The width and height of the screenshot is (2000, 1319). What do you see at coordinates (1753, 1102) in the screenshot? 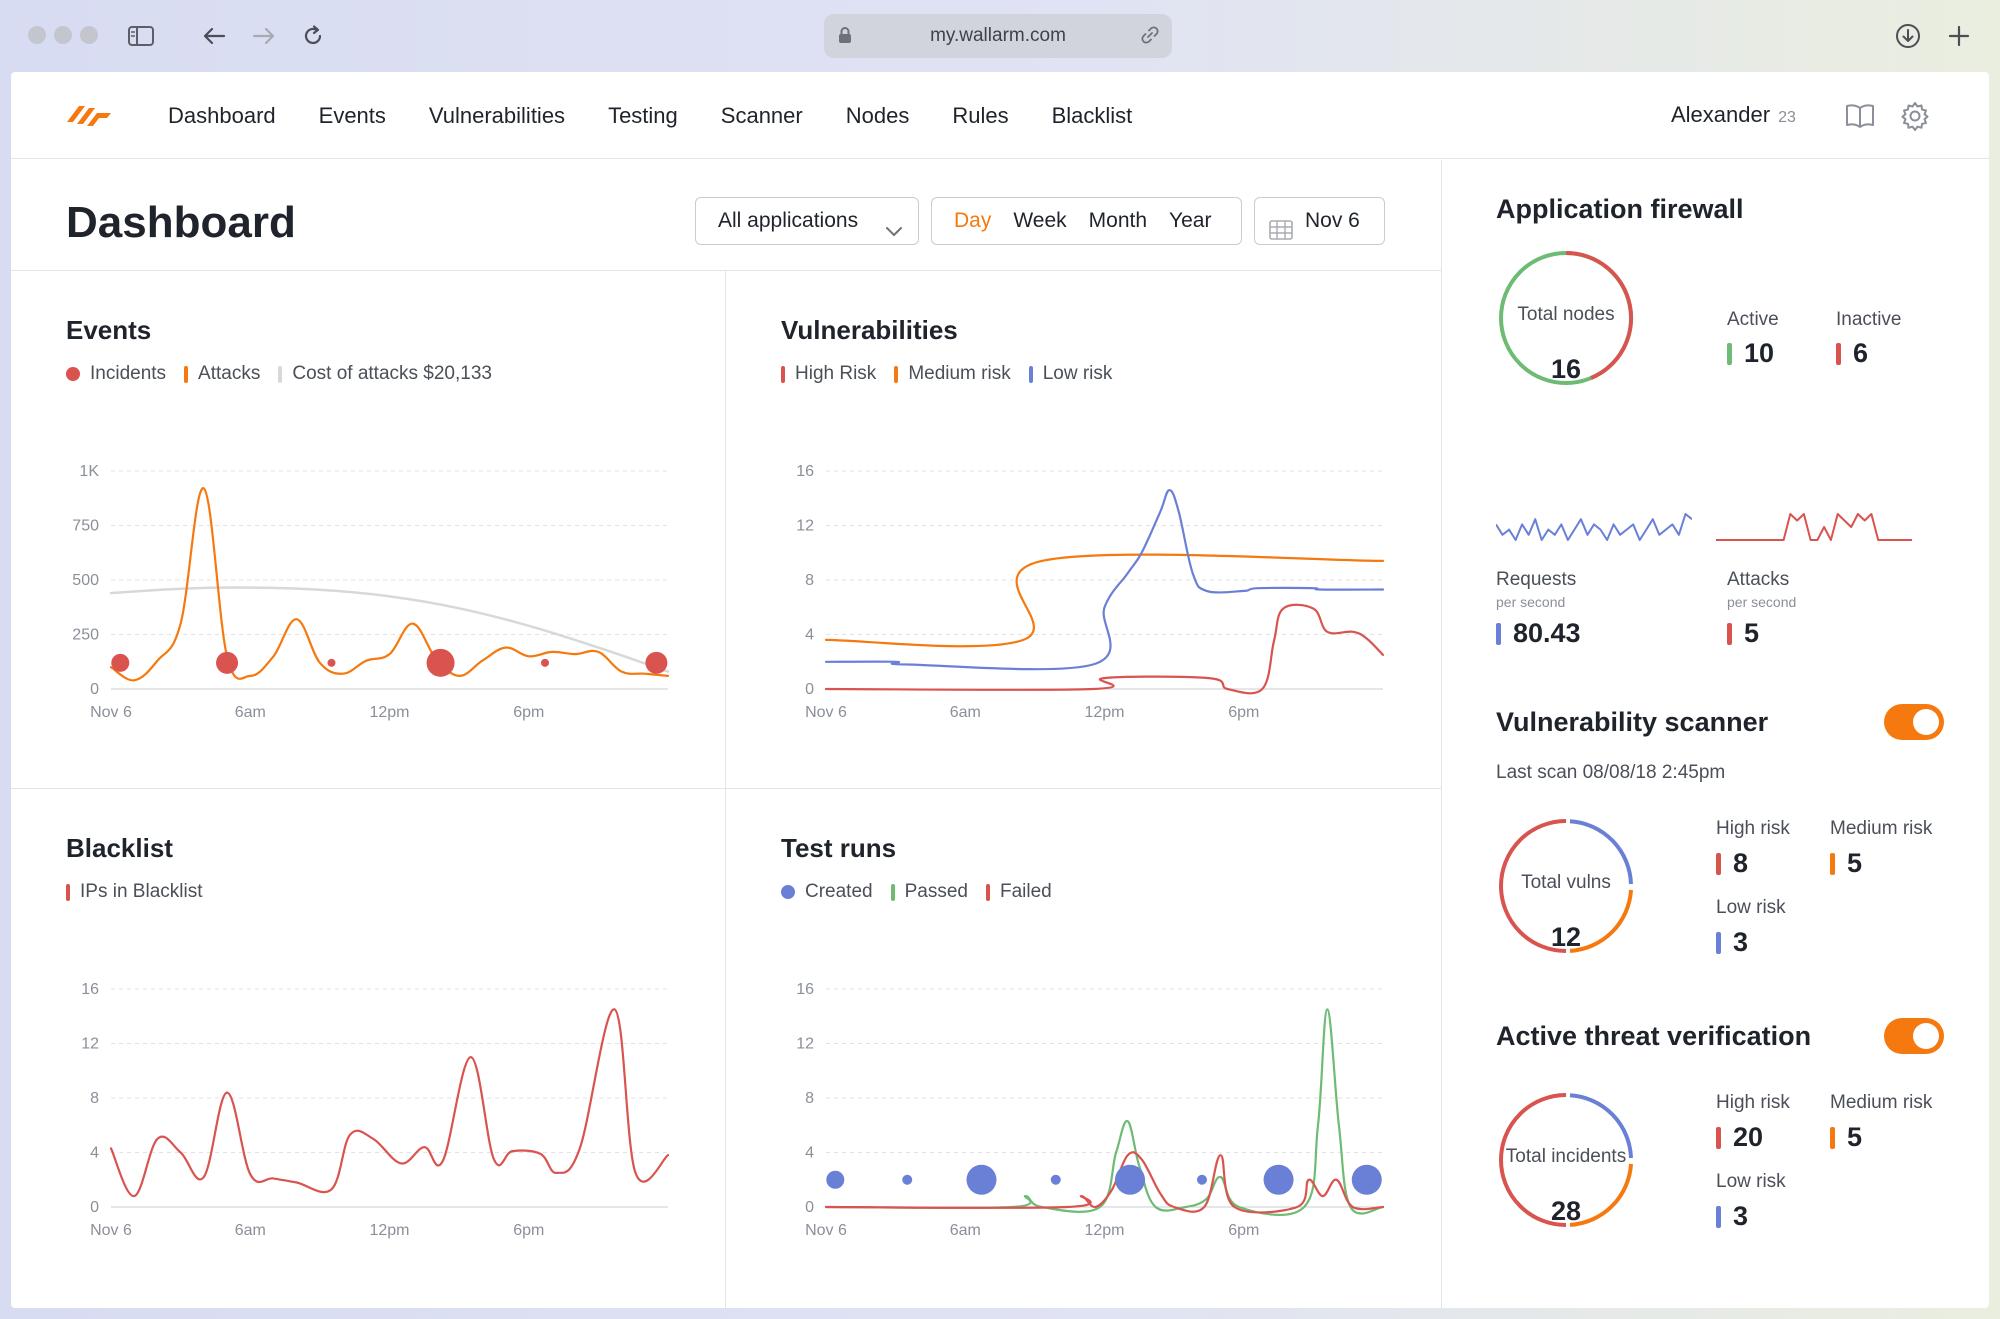
I see `threat-high-label: High risk` at bounding box center [1753, 1102].